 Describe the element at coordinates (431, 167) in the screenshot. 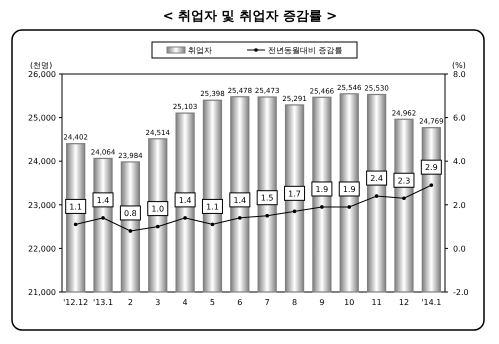

I see `data-label: 2.9` at that location.